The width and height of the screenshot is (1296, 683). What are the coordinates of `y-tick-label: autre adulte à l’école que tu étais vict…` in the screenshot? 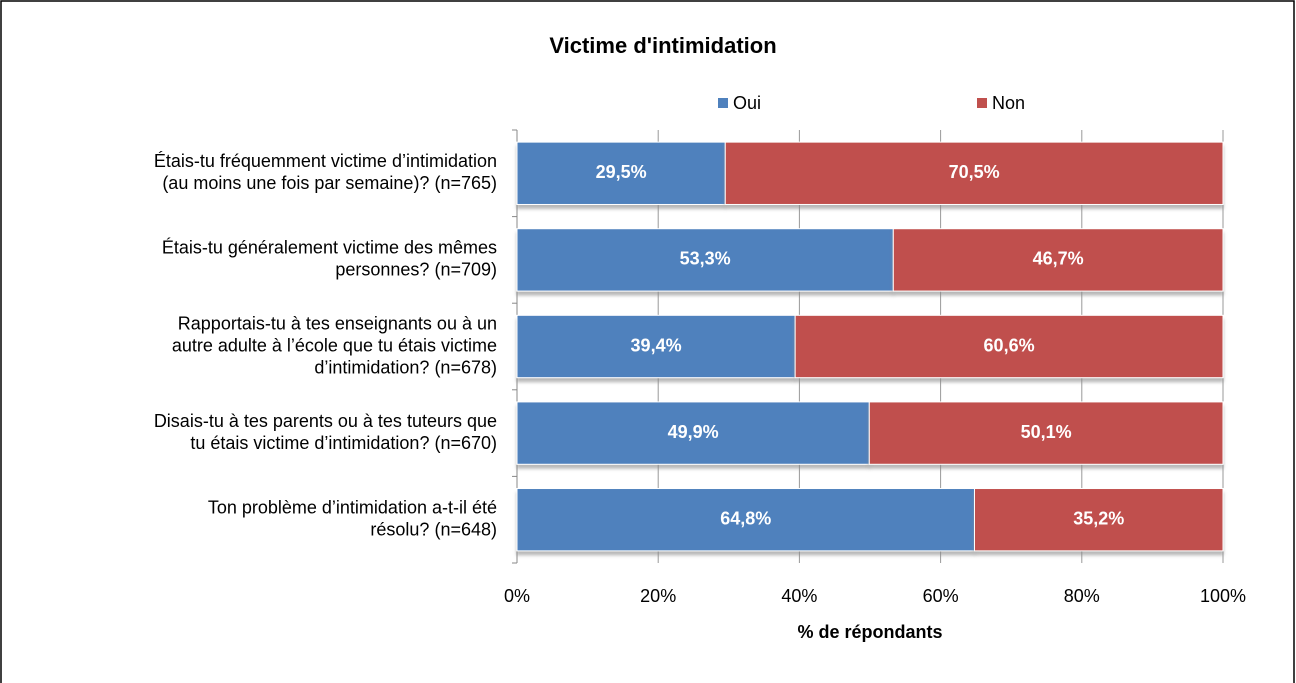 It's located at (334, 345).